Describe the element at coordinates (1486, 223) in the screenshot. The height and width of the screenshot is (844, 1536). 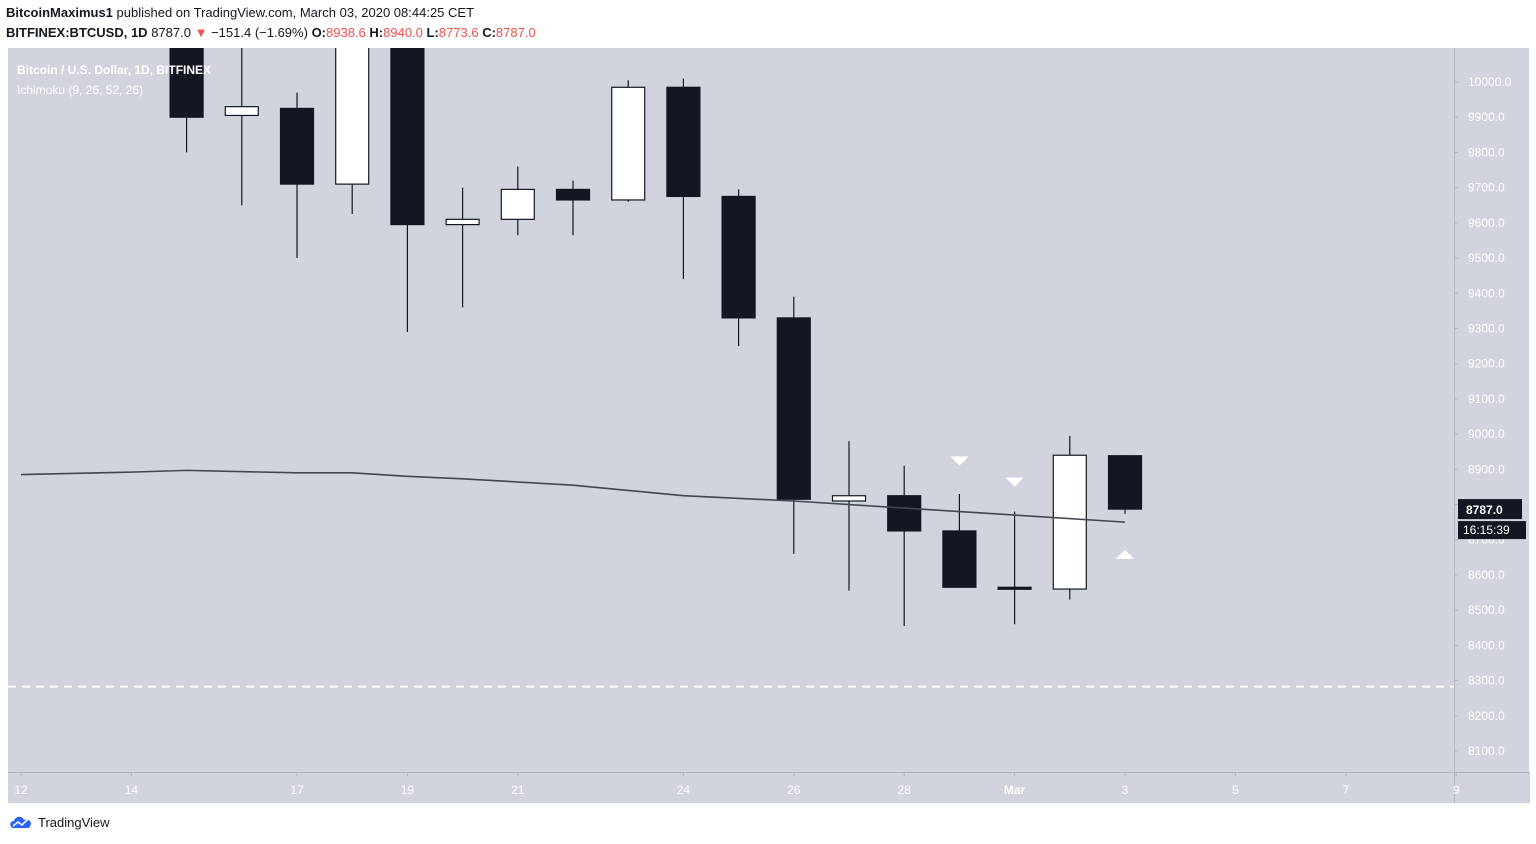
I see `y-tick-label: 9600.0` at that location.